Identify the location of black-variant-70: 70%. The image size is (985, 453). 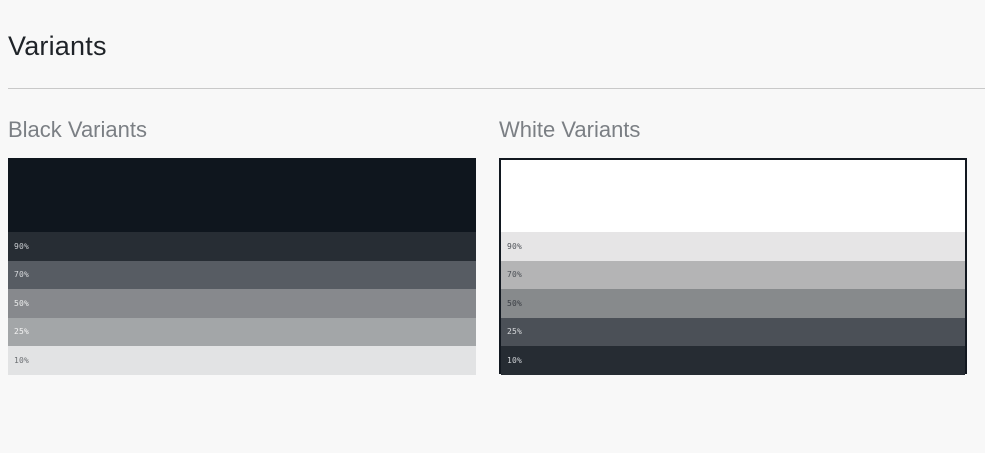
(242, 274).